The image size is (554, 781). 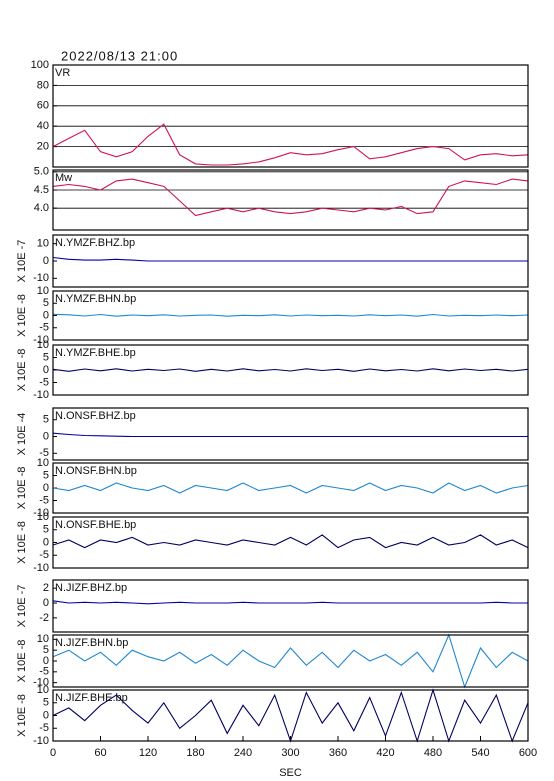 What do you see at coordinates (95, 353) in the screenshot?
I see `series-label: N.YMZF.BHE.bp` at bounding box center [95, 353].